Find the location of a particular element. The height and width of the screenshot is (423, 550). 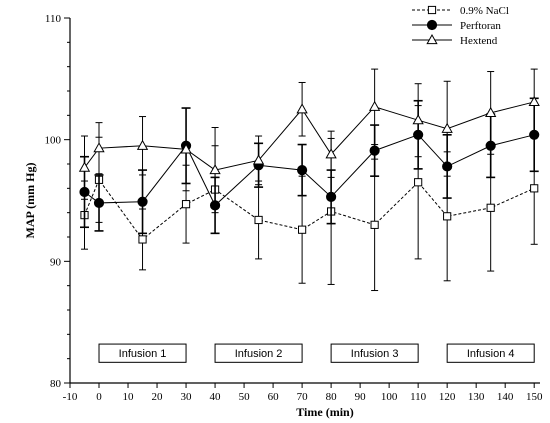

infusion-label: Infusion 3 is located at coordinates (375, 354).